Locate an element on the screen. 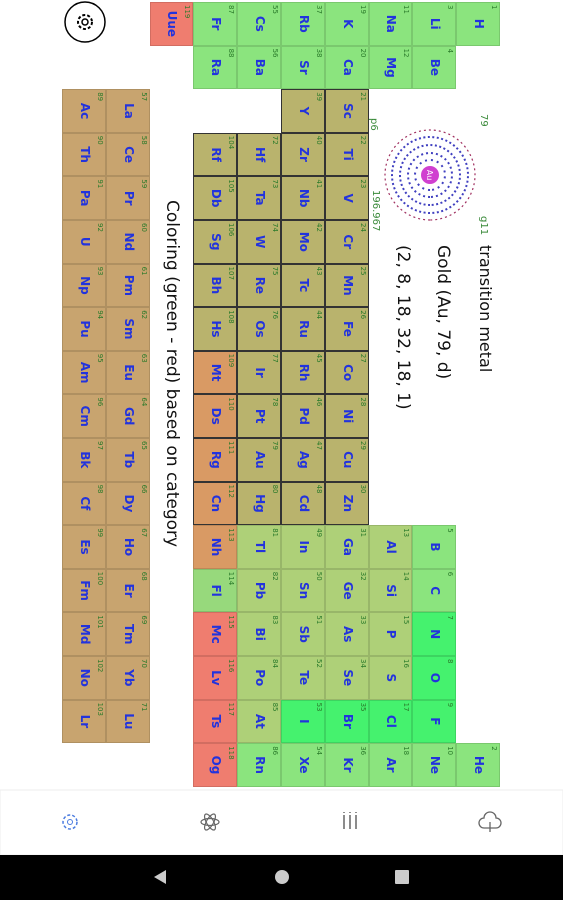 The width and height of the screenshot is (563, 900). atom-symbol: Au is located at coordinates (429, 175).